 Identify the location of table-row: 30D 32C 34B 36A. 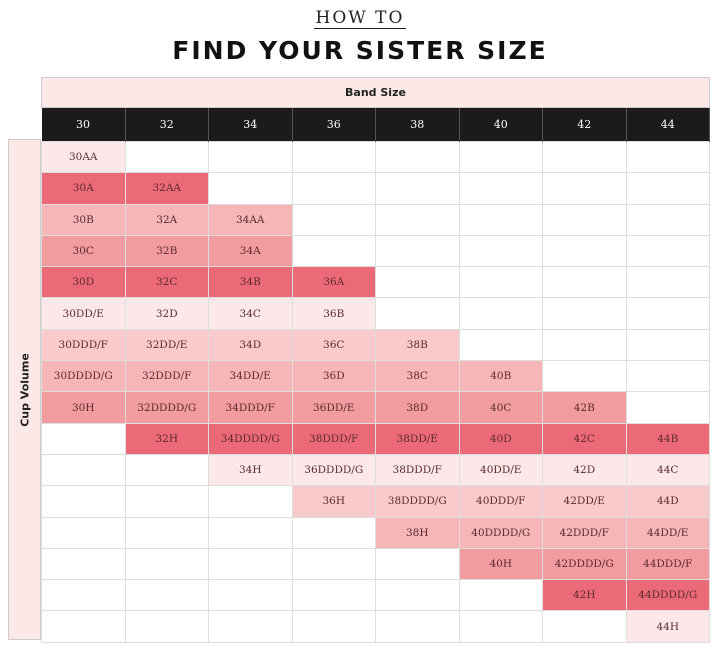
(375, 282).